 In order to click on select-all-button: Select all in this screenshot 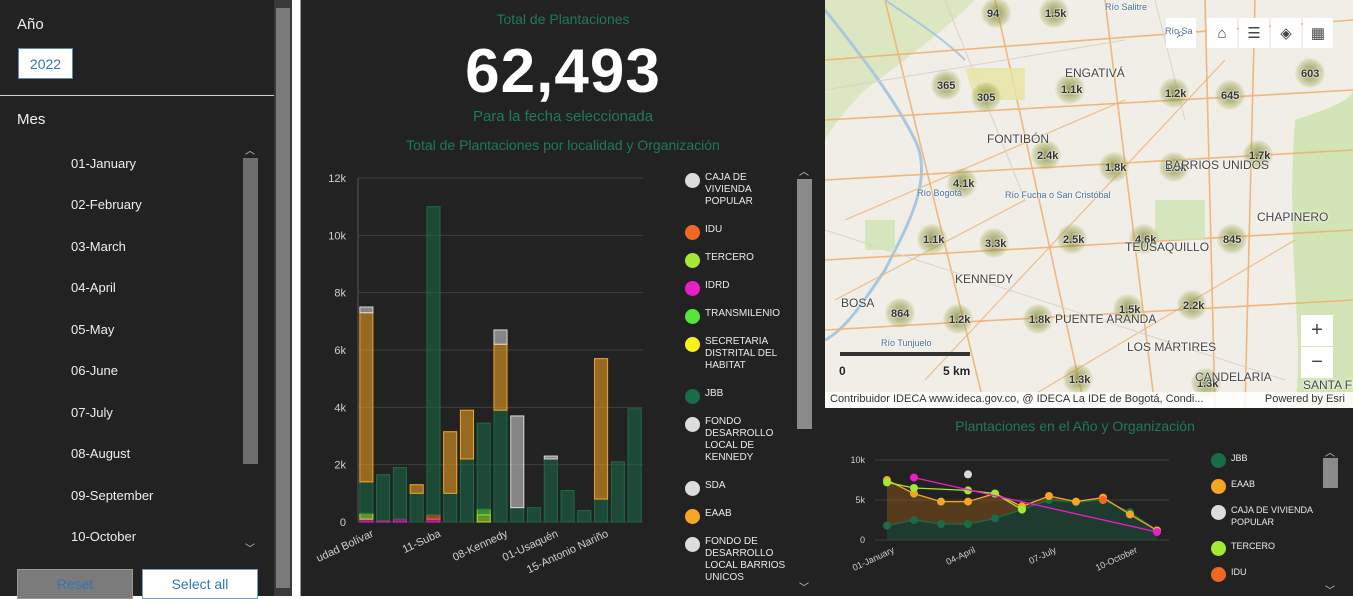, I will do `click(200, 584)`.